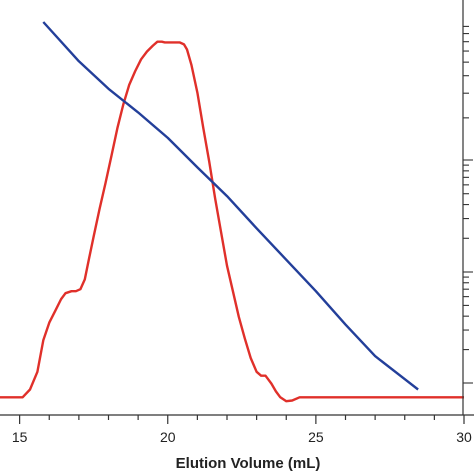 Image resolution: width=474 pixels, height=474 pixels. What do you see at coordinates (168, 437) in the screenshot?
I see `x-tick-label: 20` at bounding box center [168, 437].